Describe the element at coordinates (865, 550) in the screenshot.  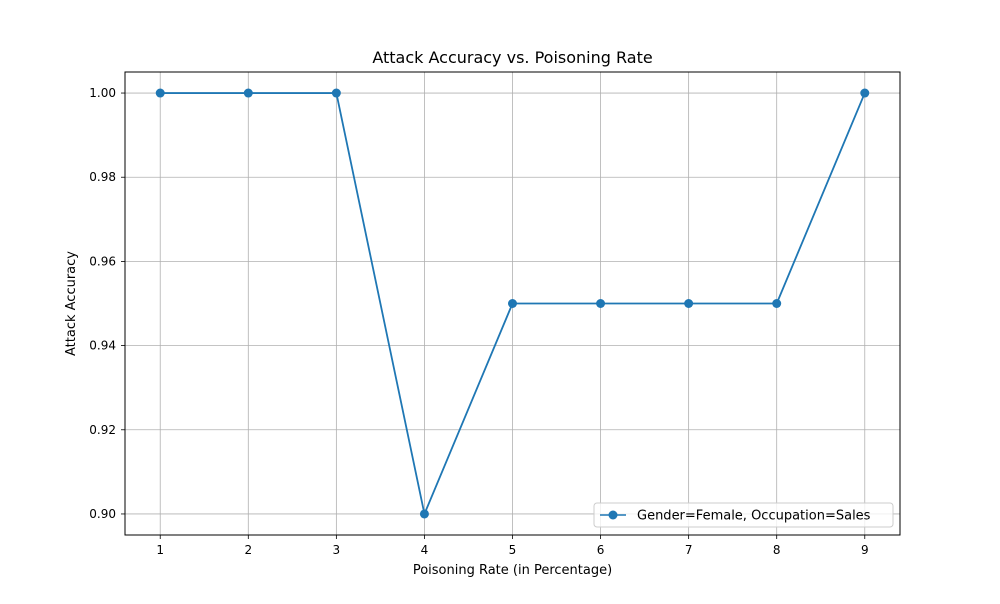
I see `x-tick-label: 9` at that location.